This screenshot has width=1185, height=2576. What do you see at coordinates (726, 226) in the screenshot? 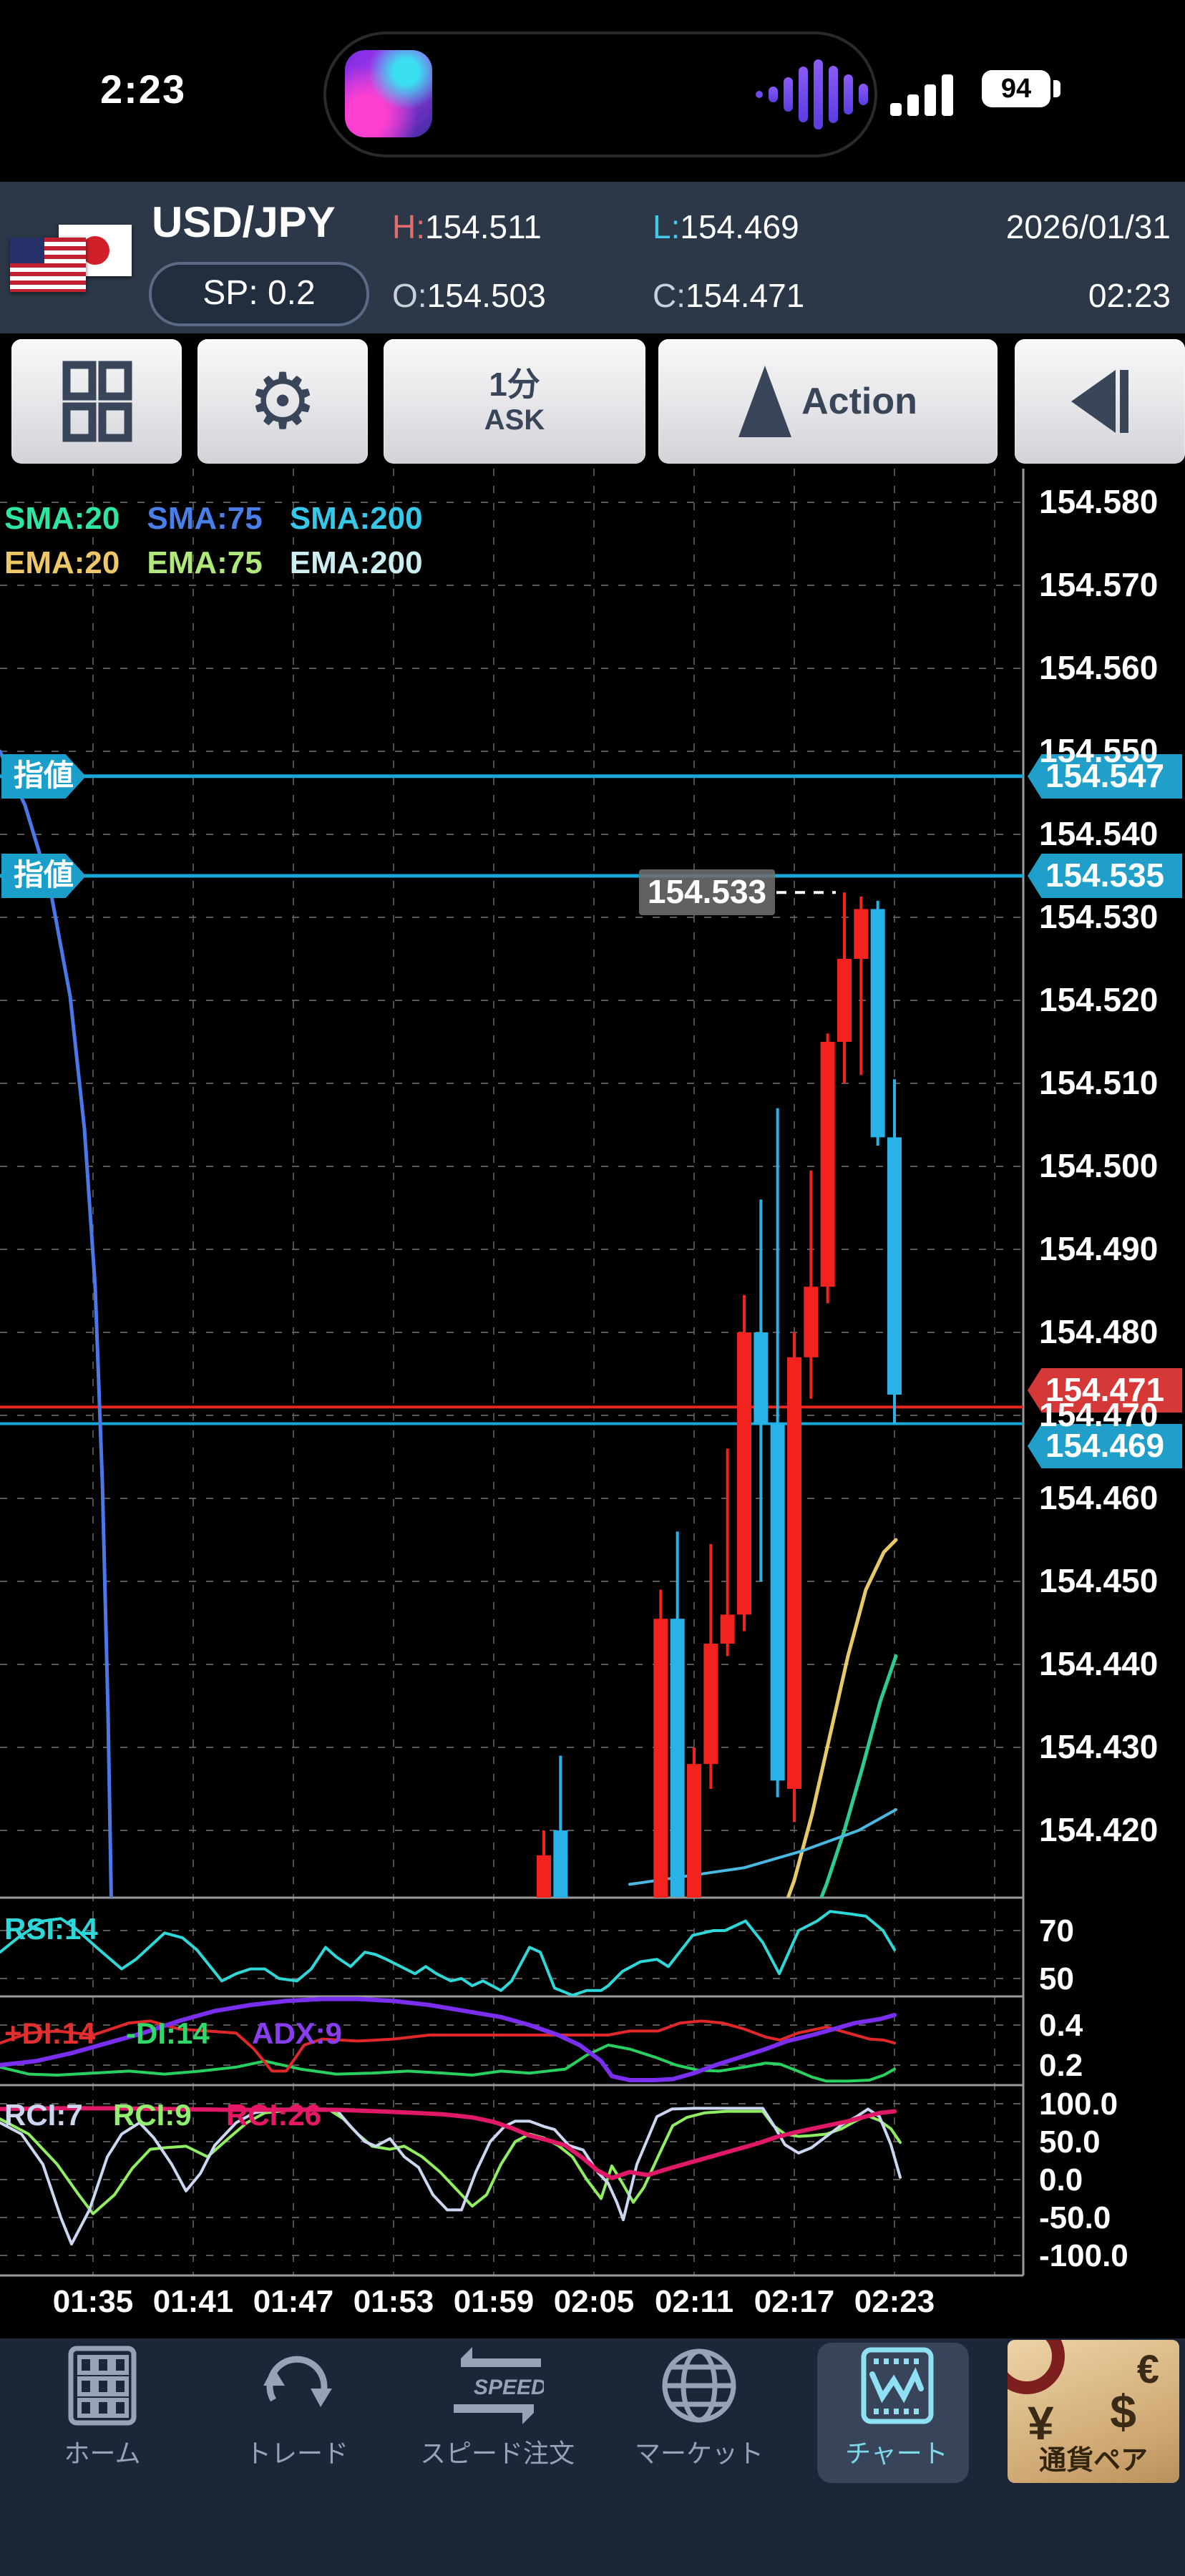
I see `low-quote: L:154.469` at bounding box center [726, 226].